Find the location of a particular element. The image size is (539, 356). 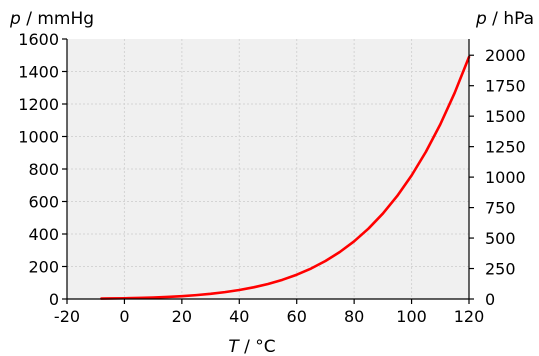

right-tick-label: 1750 is located at coordinates (505, 86).